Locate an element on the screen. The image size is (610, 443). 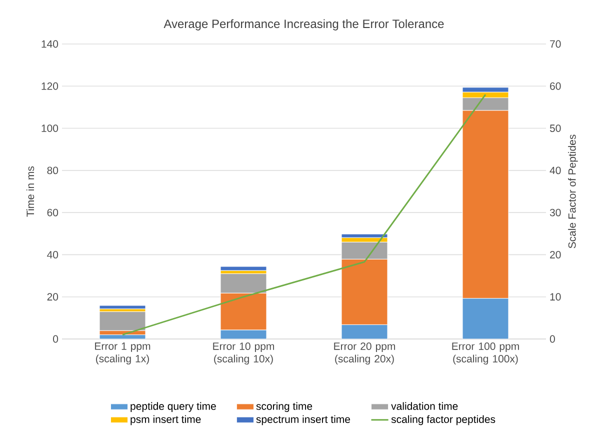
y2-tick-label: 10 is located at coordinates (555, 297).